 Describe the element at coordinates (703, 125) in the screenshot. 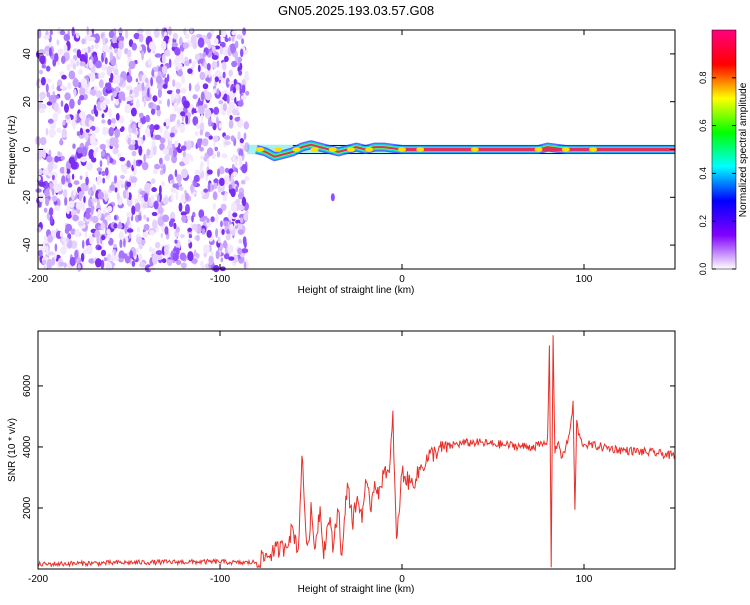

I see `colorbar-tick-label: 0.6` at that location.